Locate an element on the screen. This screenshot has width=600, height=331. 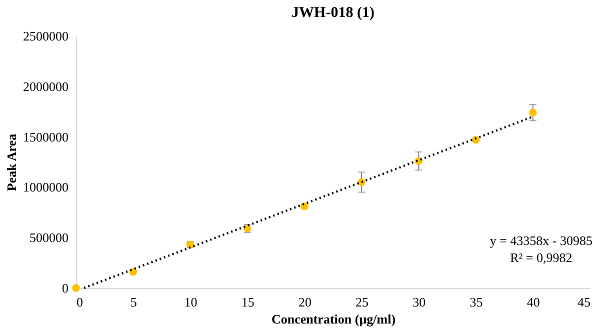
y-axis-title: Peak Area is located at coordinates (11, 162).